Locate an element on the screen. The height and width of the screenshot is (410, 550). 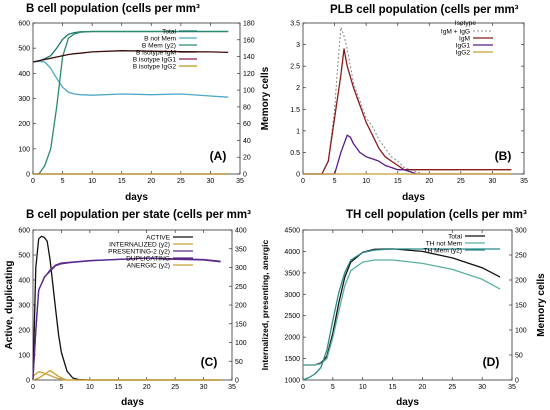
y2-tick-label: 400 is located at coordinates (241, 231).